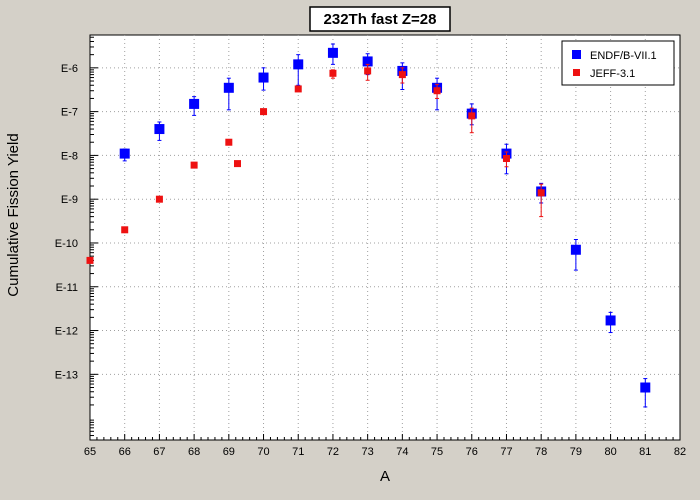  I want to click on x-tick-label: 69, so click(229, 452).